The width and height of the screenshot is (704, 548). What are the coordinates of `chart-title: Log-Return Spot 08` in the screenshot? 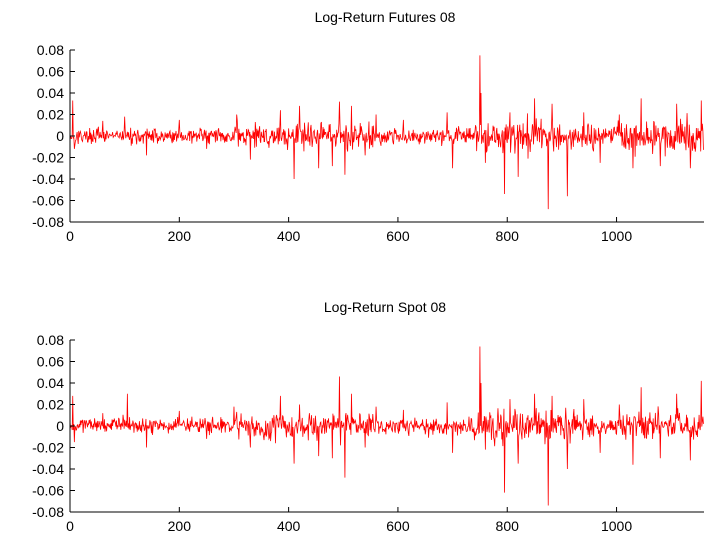 It's located at (385, 307).